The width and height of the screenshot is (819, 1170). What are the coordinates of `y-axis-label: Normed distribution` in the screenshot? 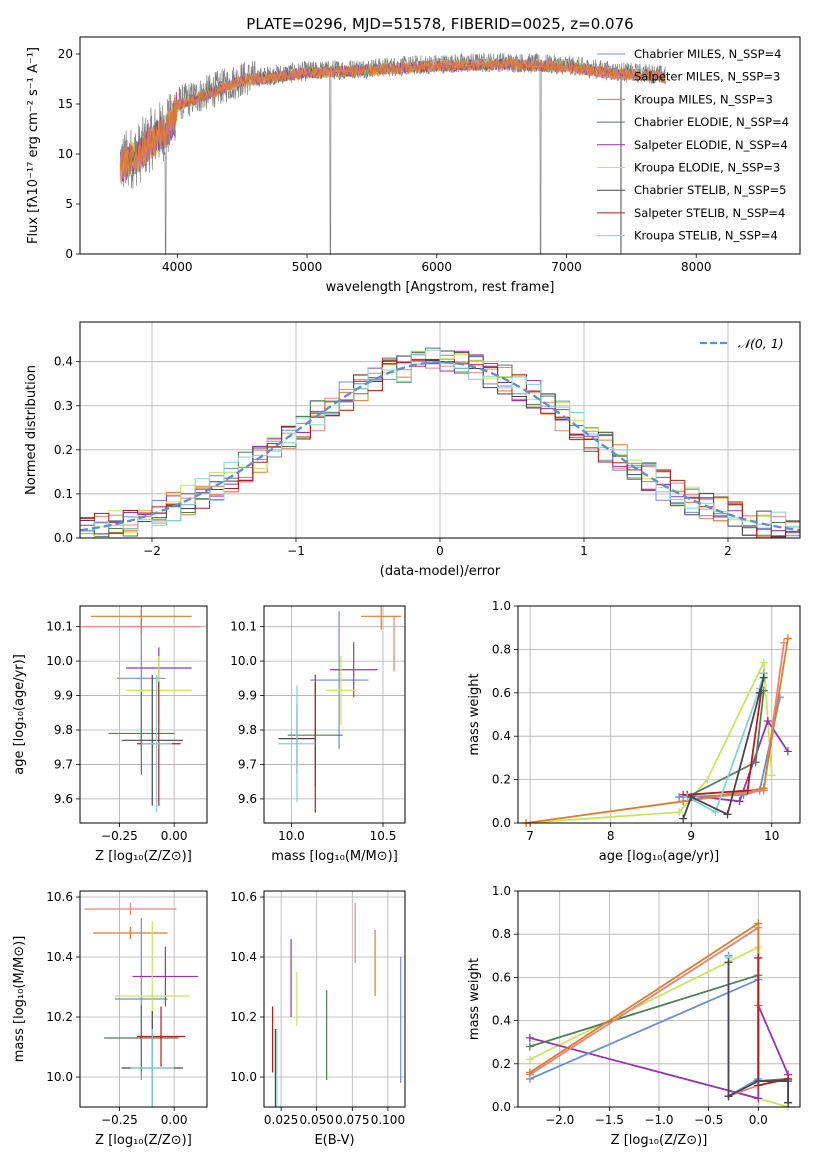 It's located at (31, 430).